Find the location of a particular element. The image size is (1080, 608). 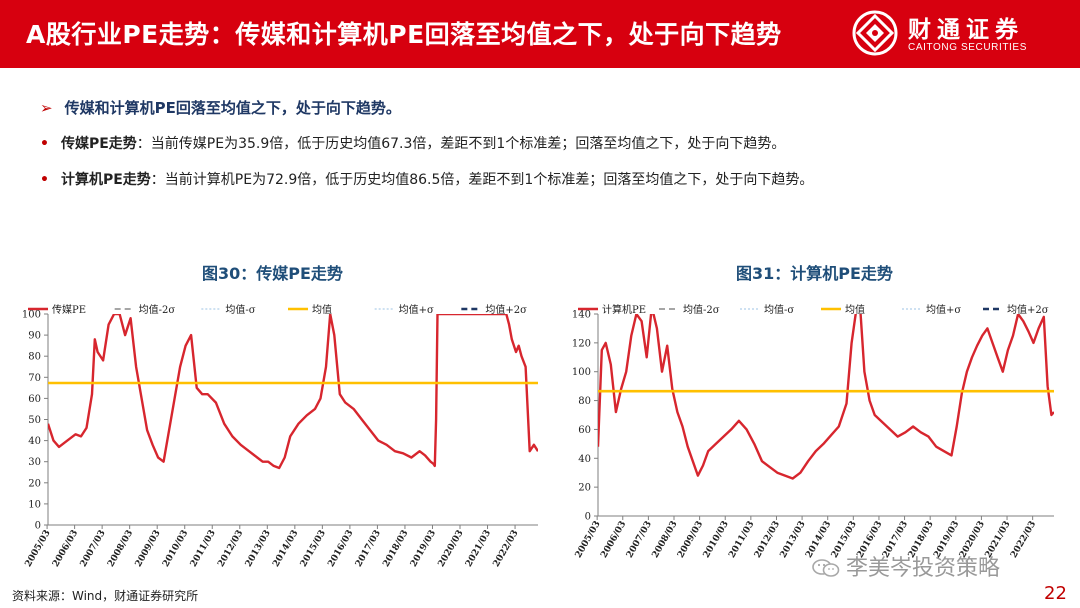

caitong-logo: 财通证券 CAITONG SECURITIES is located at coordinates (954, 34).